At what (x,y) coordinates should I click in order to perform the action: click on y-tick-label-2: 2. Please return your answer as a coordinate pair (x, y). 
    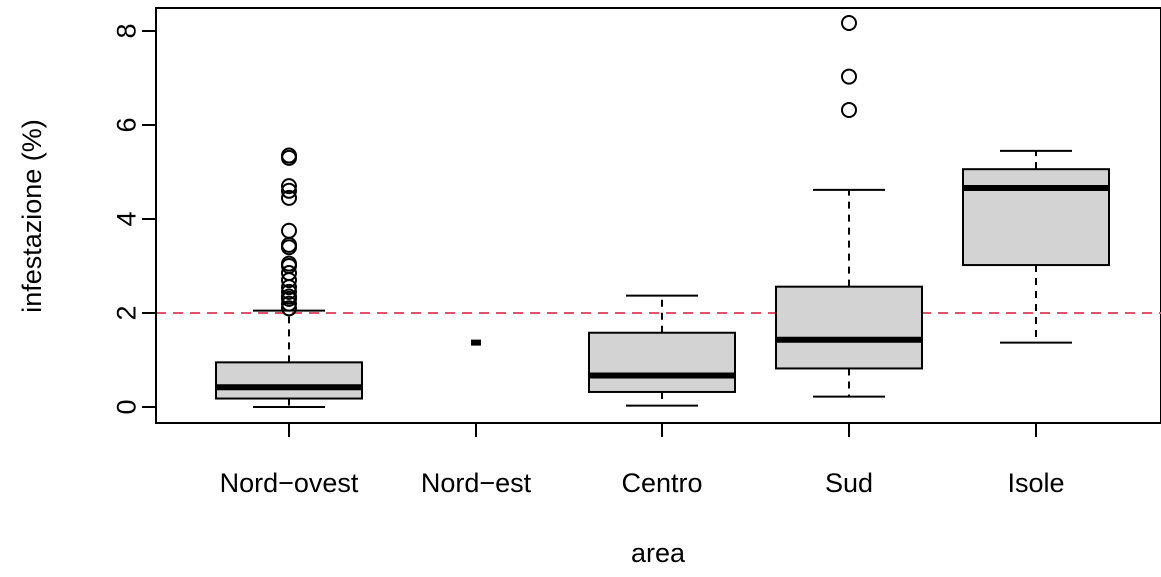
    Looking at the image, I should click on (126, 312).